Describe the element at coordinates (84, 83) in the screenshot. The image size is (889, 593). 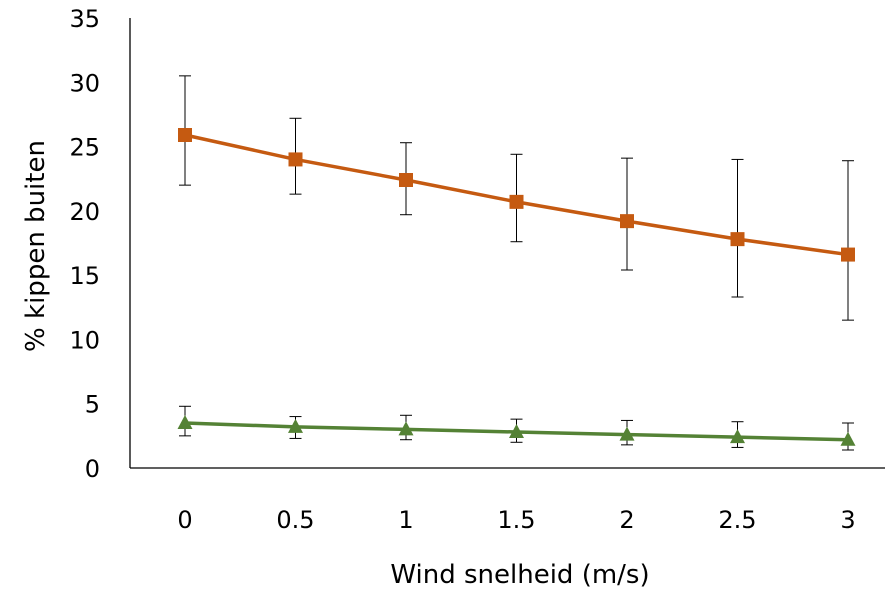
I see `y-tick-label: 30` at that location.